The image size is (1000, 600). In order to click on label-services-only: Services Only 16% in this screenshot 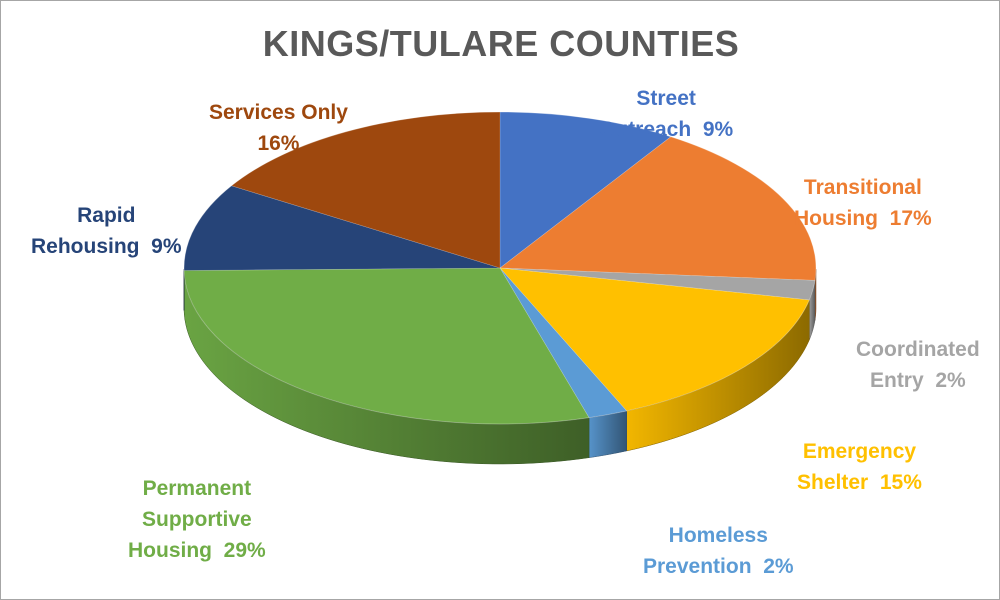, I will do `click(278, 128)`.